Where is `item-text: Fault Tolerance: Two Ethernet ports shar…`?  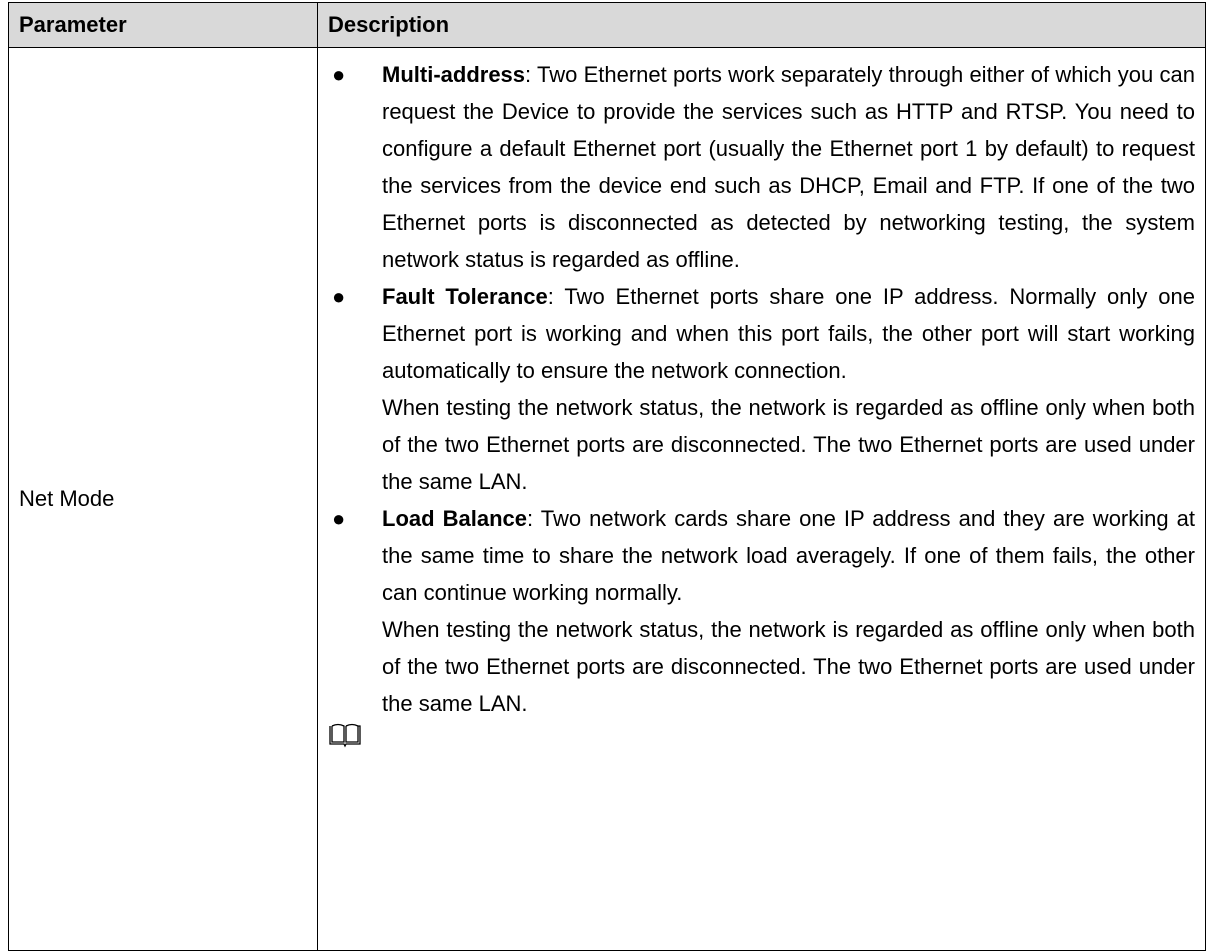
item-text: Fault Tolerance: Two Ethernet ports shar… is located at coordinates (788, 333).